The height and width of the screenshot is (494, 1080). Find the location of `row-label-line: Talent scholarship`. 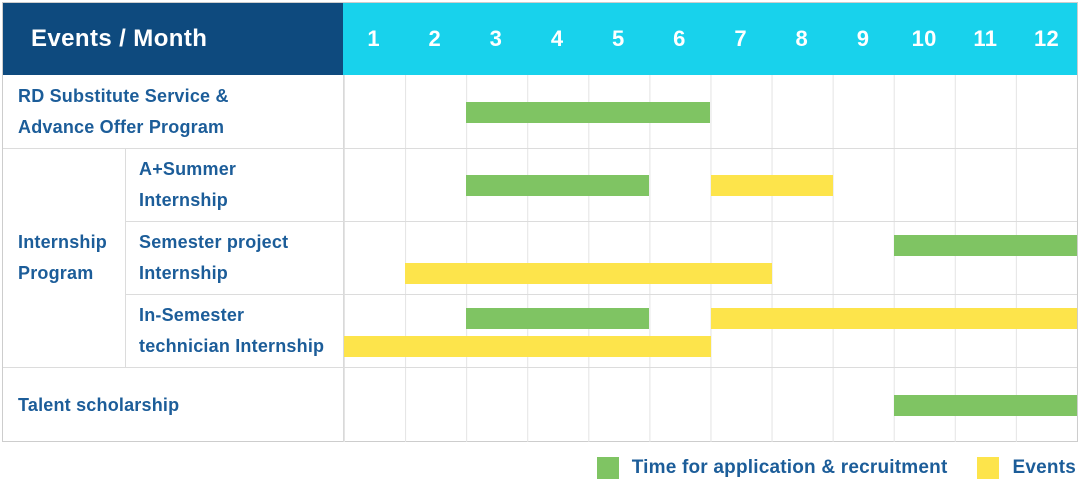

row-label-line: Talent scholarship is located at coordinates (99, 404).